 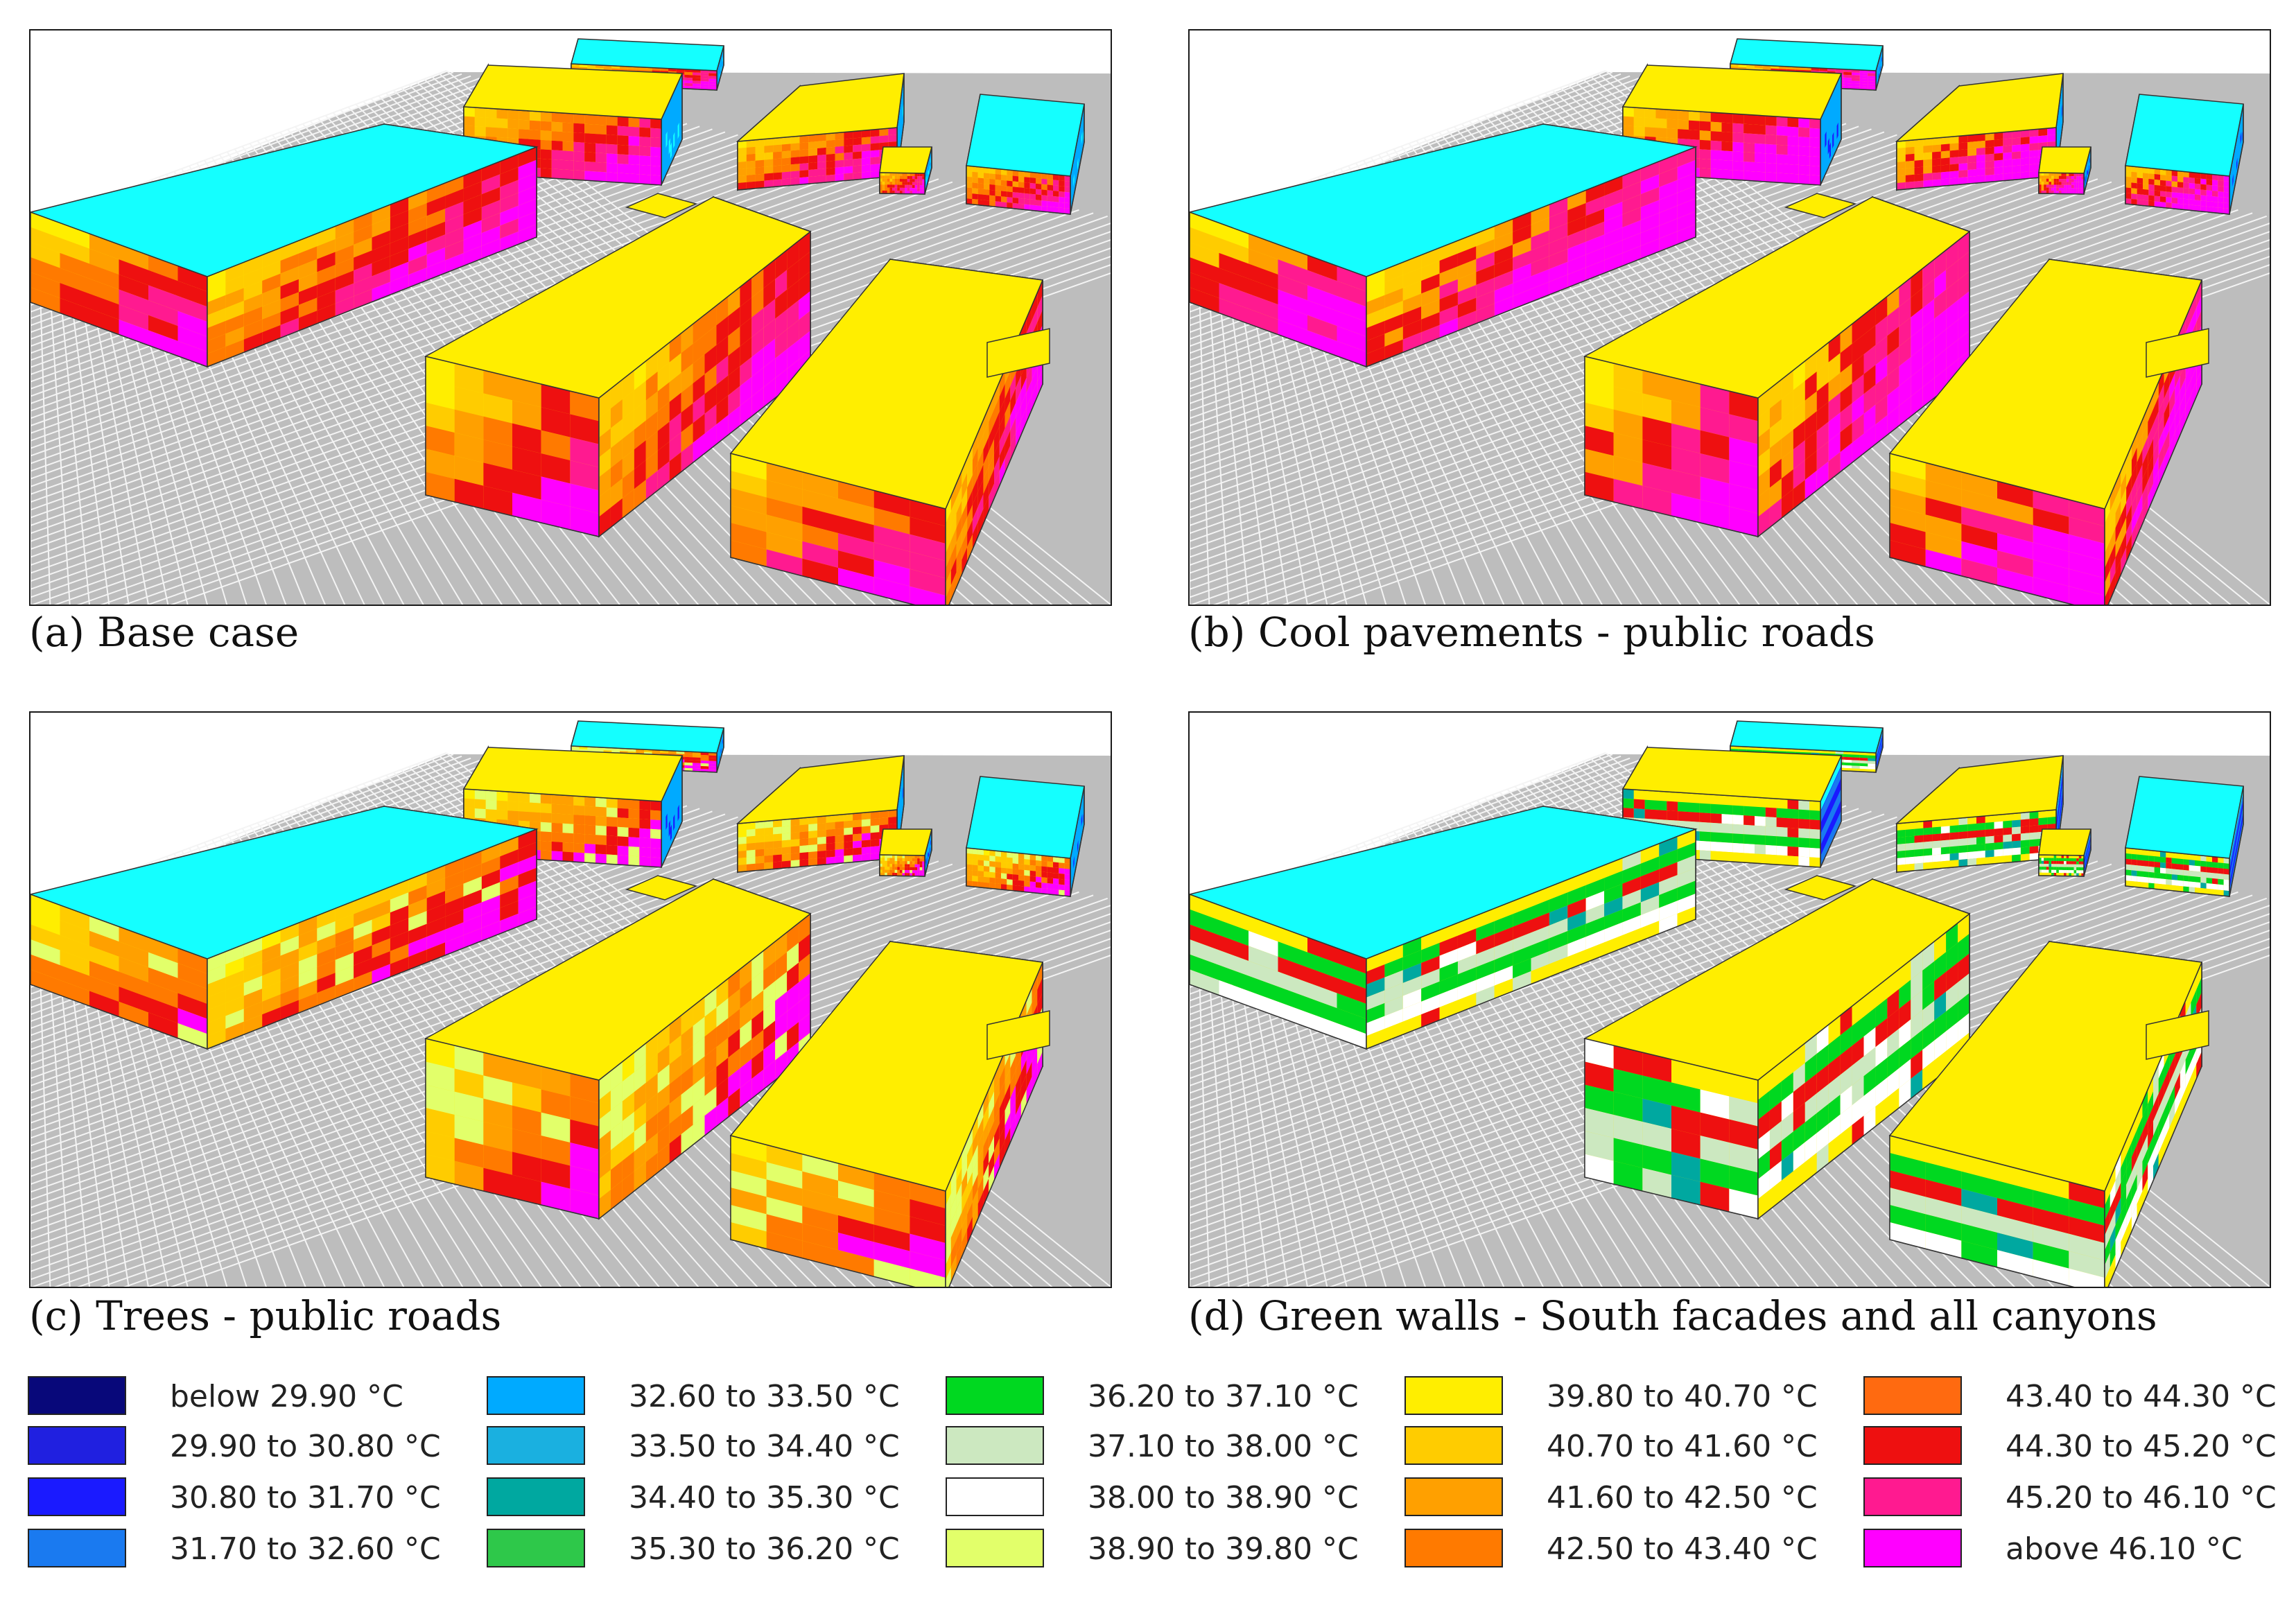 I want to click on legend-item: 31.70 to 32.60 °C, so click(x=249, y=1551).